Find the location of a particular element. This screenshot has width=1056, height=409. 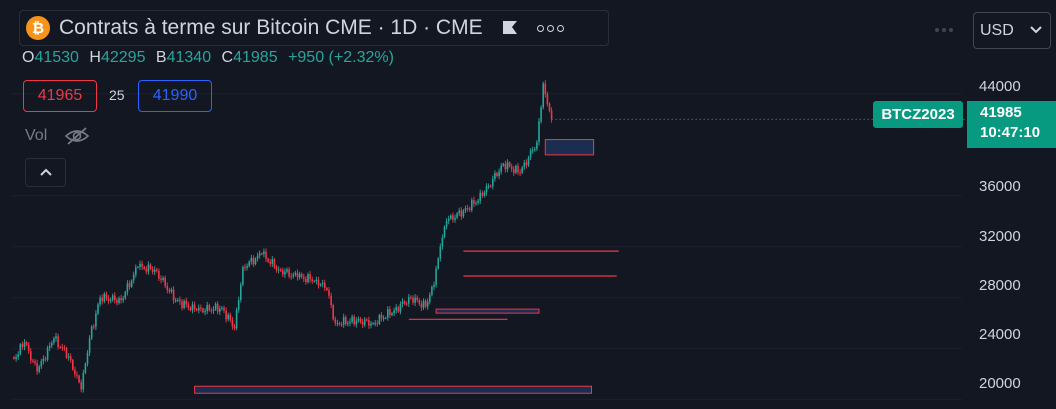

axis-tick-label: 20000 is located at coordinates (1000, 383).